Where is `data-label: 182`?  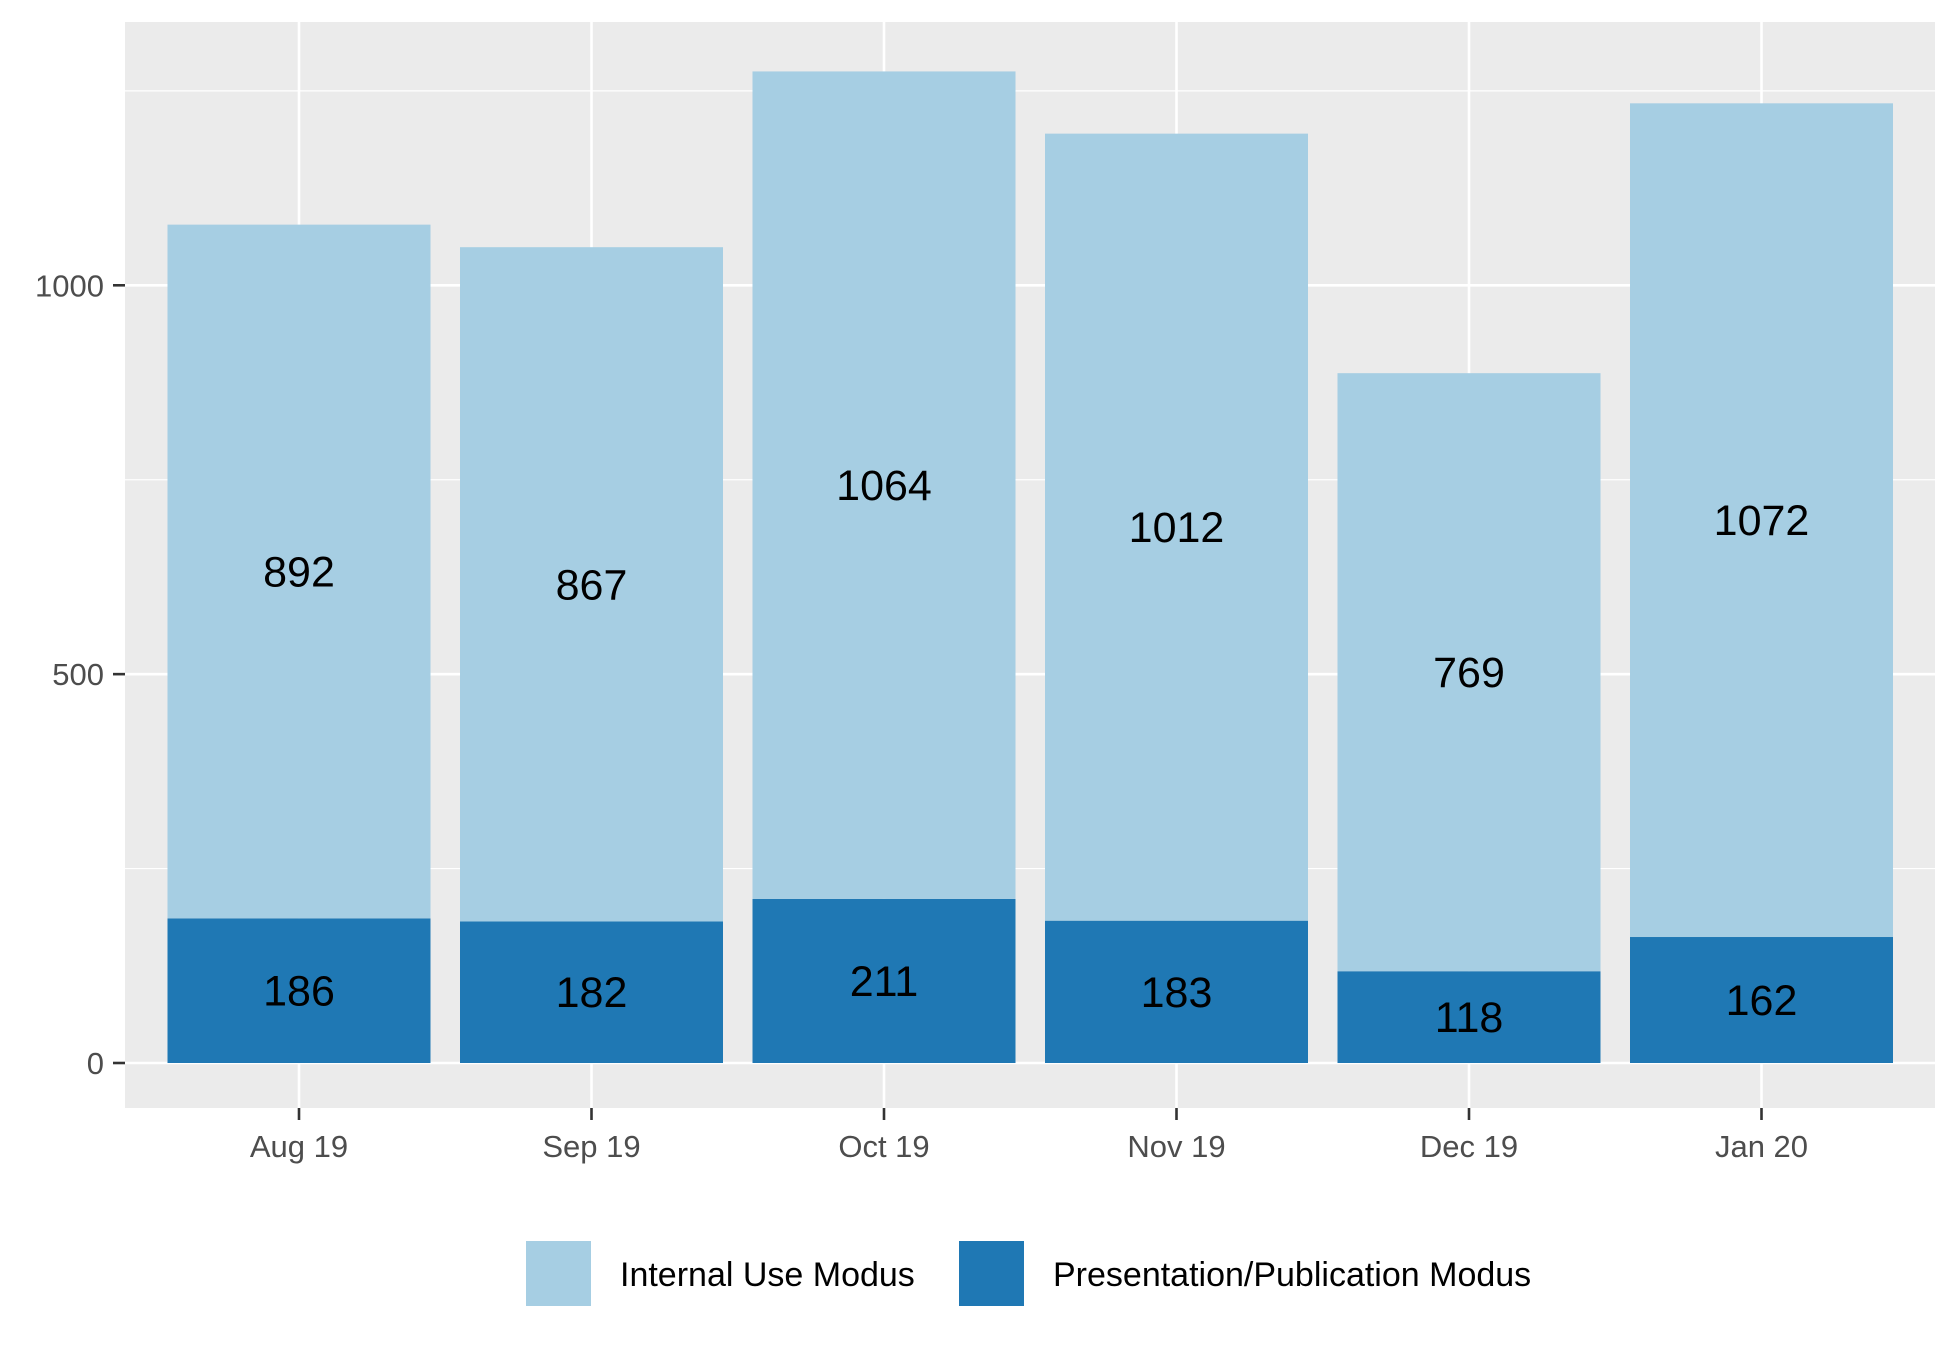
data-label: 182 is located at coordinates (592, 993).